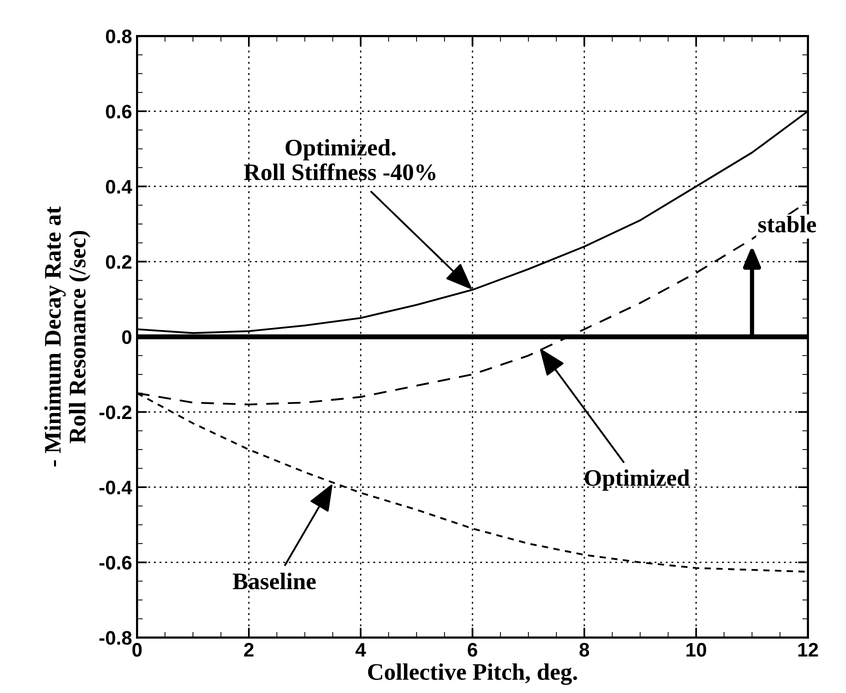 The height and width of the screenshot is (693, 846). I want to click on y-tick-label: 0.6, so click(119, 111).